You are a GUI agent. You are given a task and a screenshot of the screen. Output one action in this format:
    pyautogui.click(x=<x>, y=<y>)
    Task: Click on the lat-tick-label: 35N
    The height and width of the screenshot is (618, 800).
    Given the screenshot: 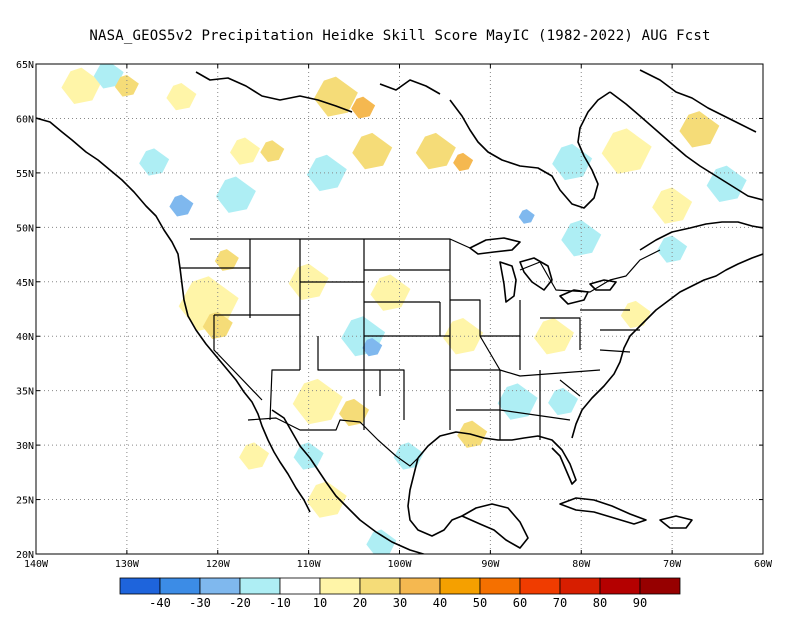 What is the action you would take?
    pyautogui.click(x=25, y=392)
    